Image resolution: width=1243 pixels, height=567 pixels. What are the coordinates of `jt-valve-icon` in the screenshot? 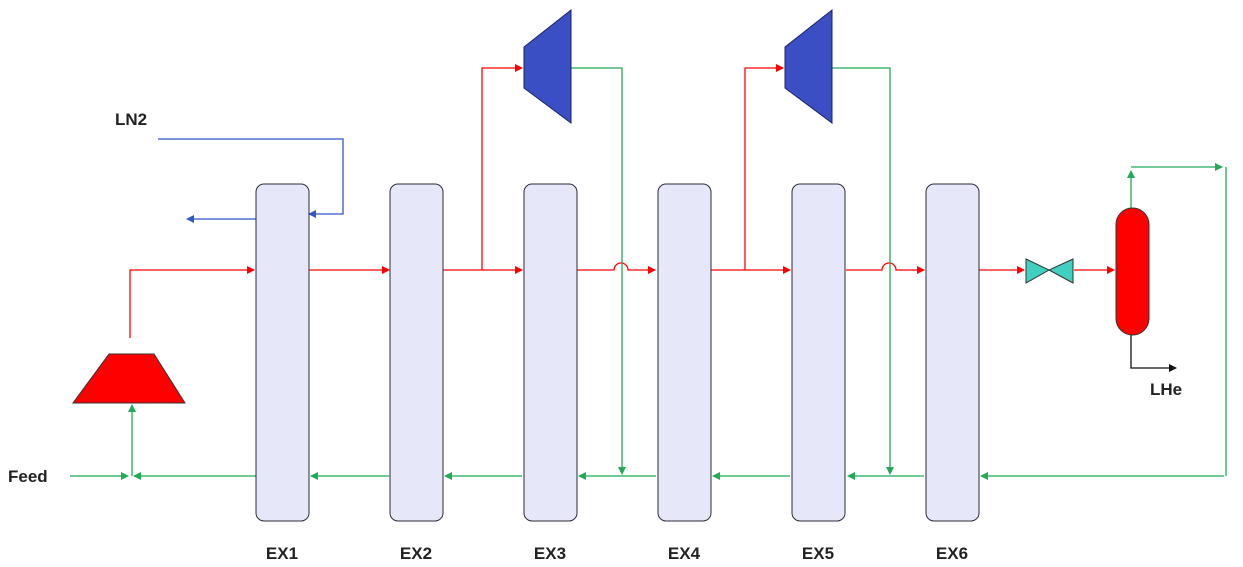 It's located at (1049, 271).